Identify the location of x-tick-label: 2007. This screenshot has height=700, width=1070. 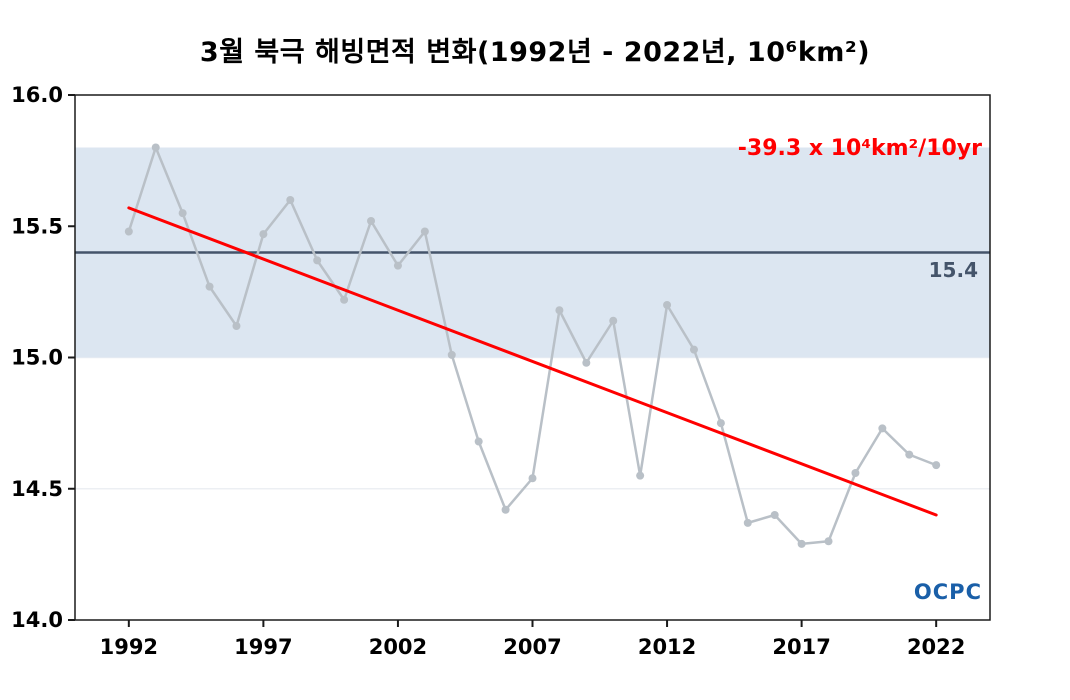
(532, 647).